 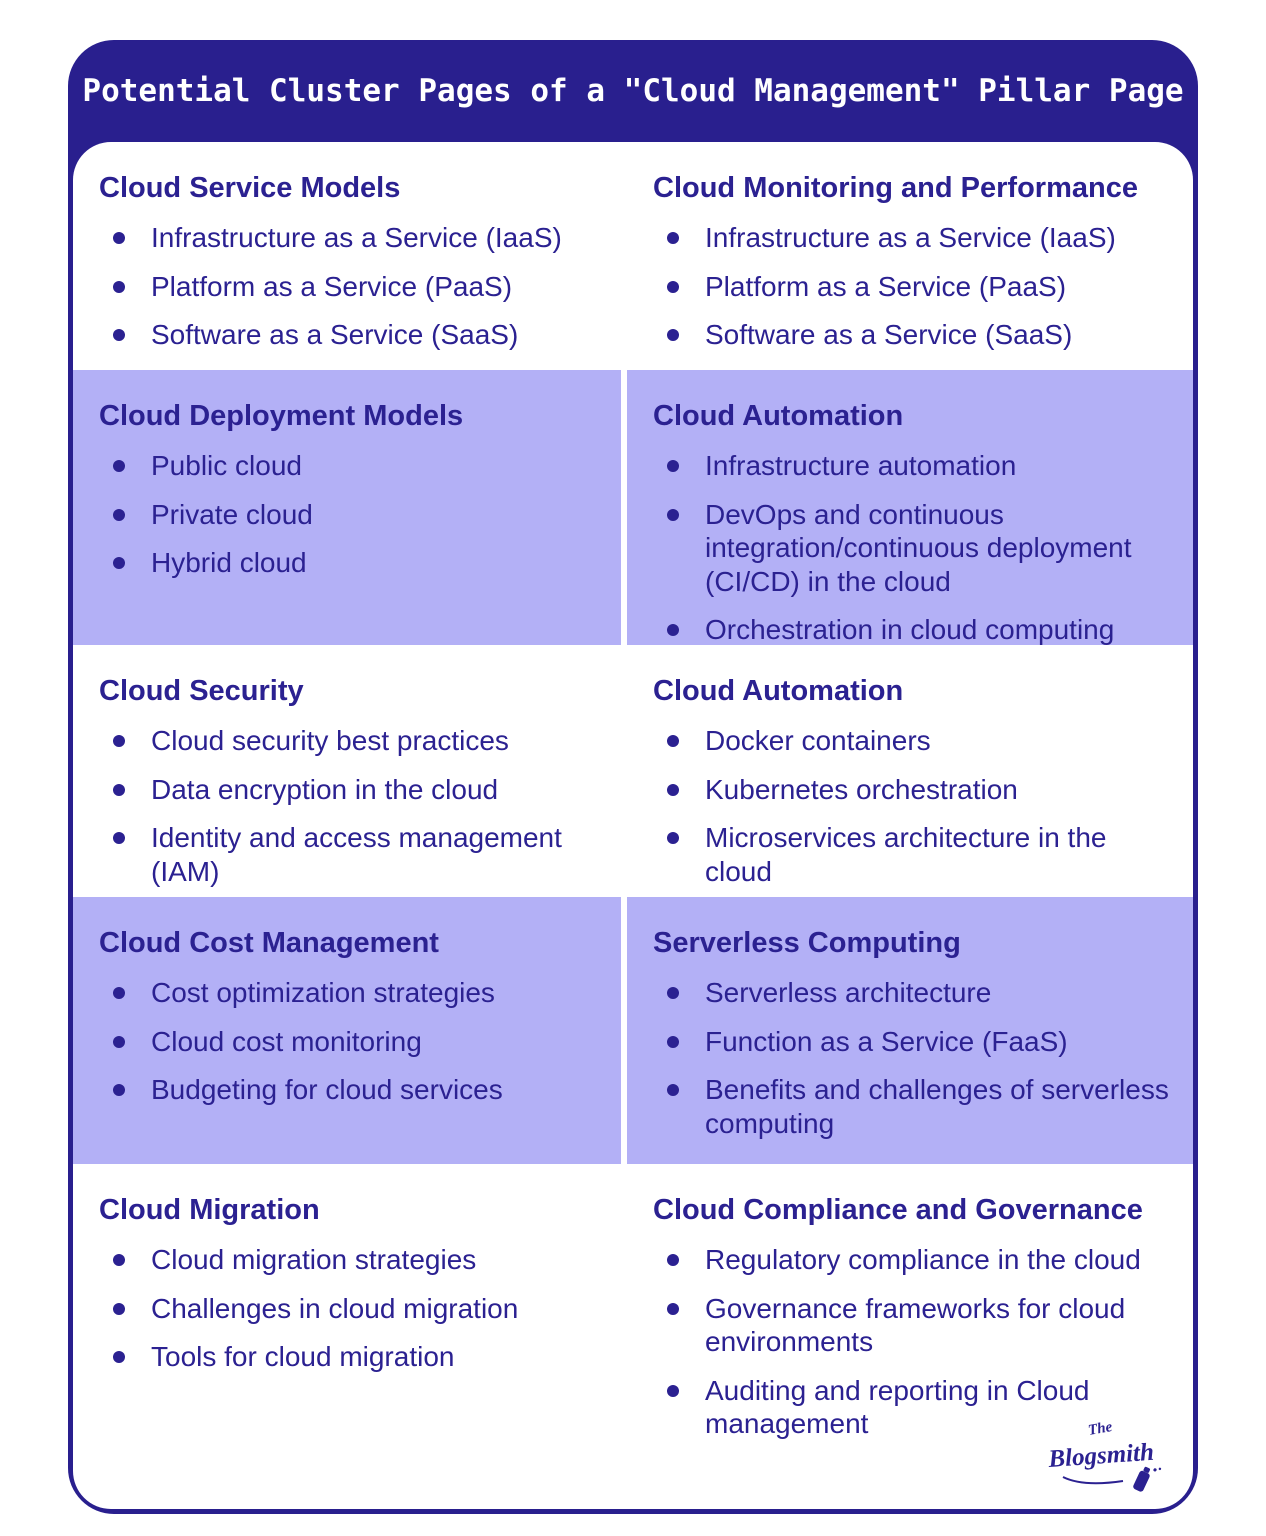 I want to click on section-title: Serverless Computing, so click(x=807, y=943).